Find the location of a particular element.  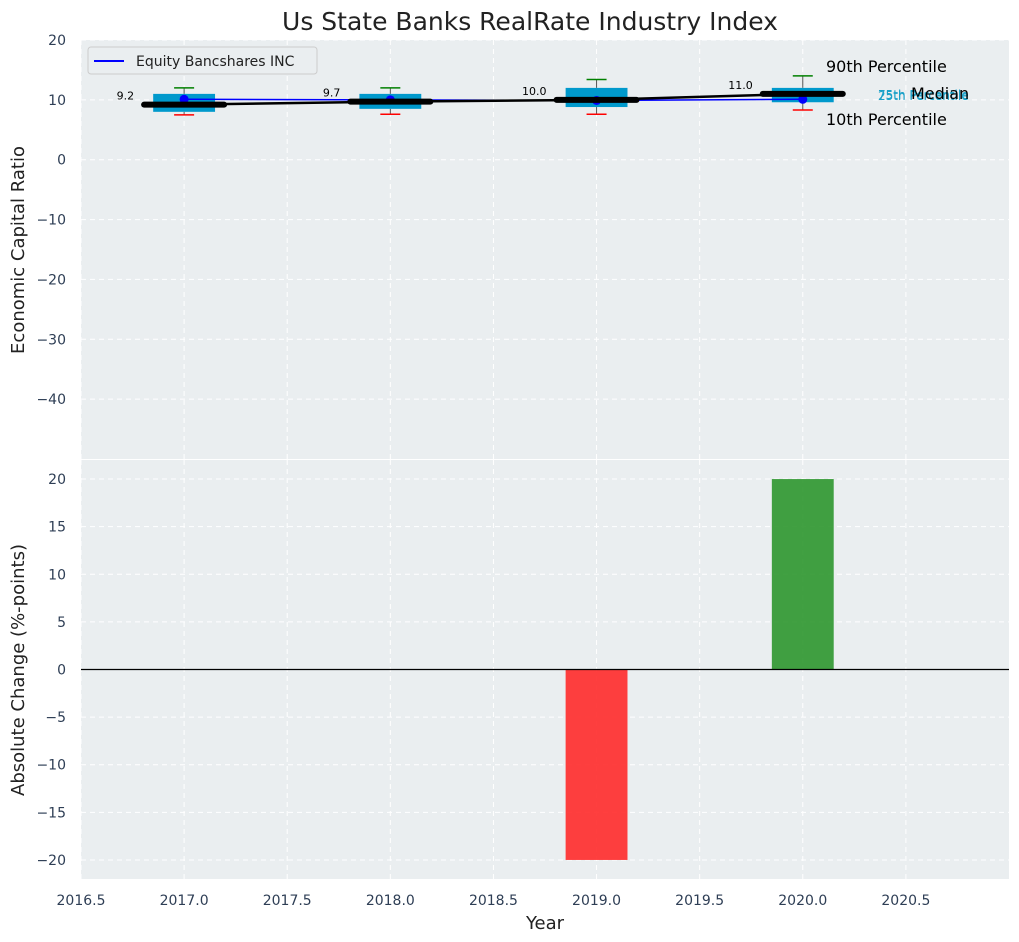

x-tick-label: 2020.5 is located at coordinates (905, 901).